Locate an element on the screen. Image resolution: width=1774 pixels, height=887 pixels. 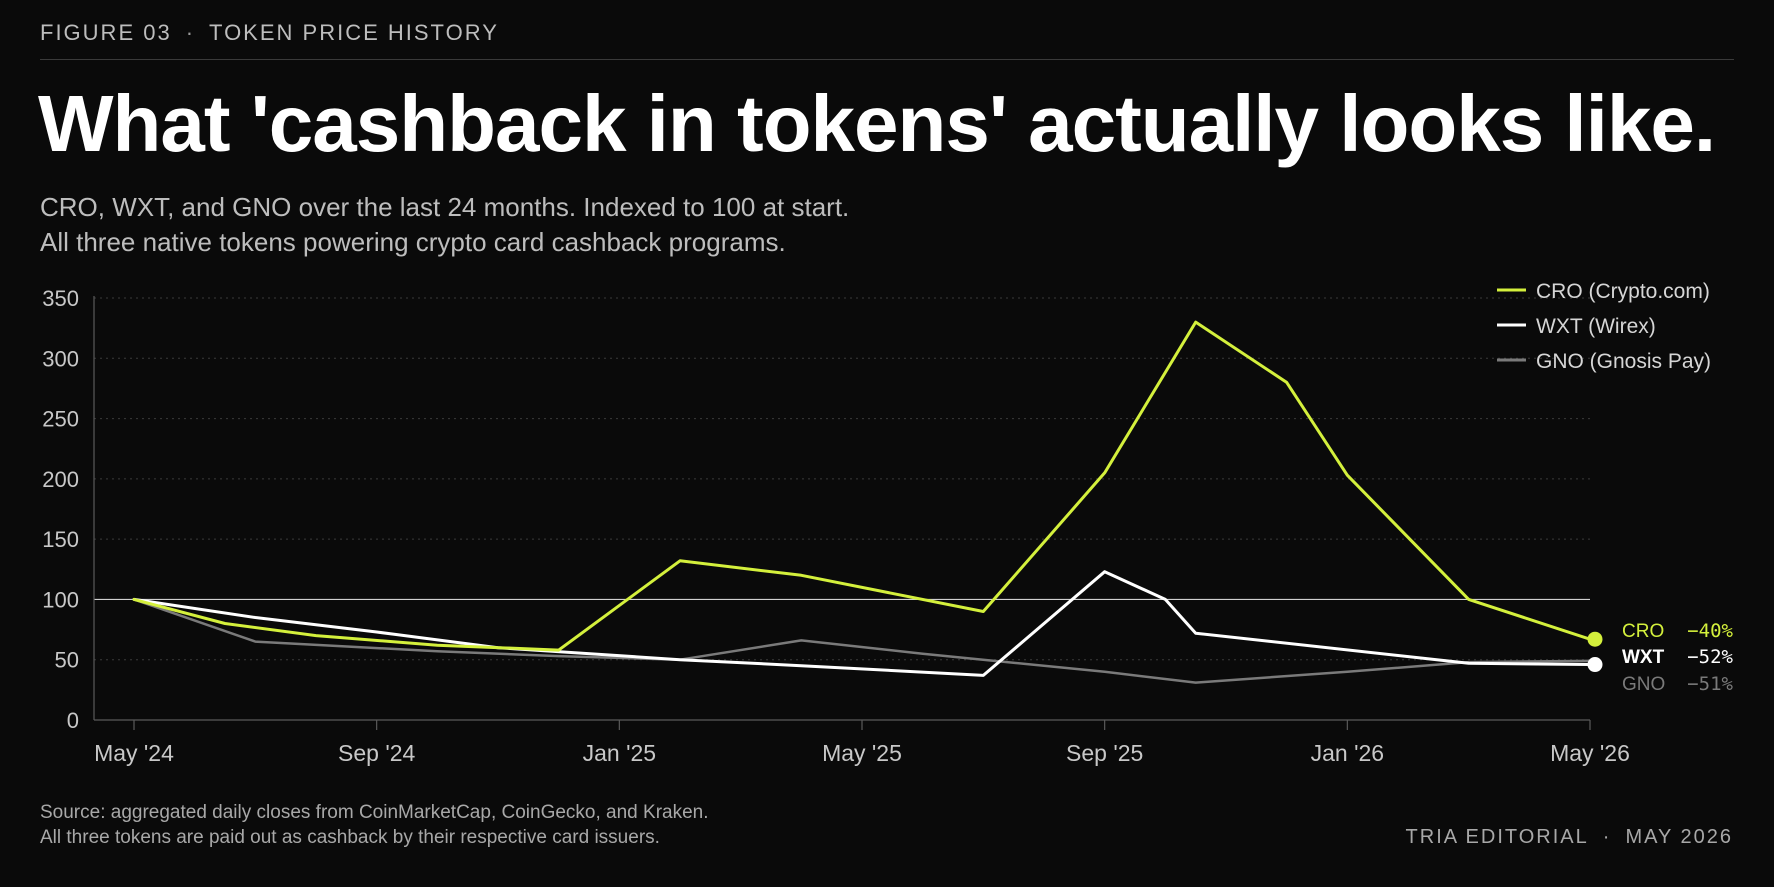
header-divider is located at coordinates (887, 59).